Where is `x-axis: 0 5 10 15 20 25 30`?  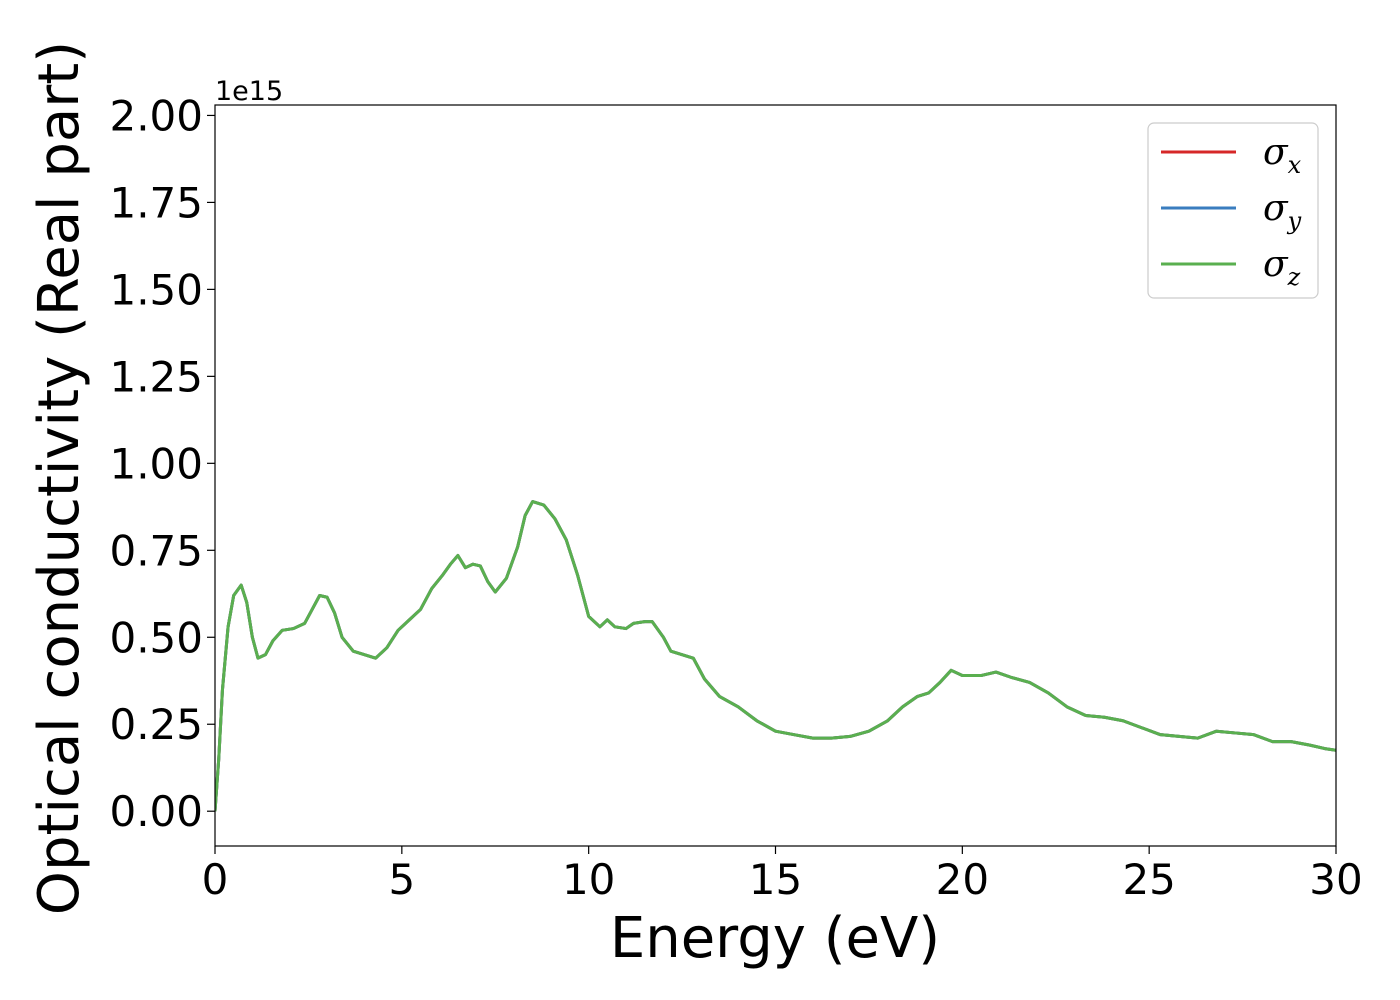
x-axis: 0 5 10 15 20 25 30 is located at coordinates (782, 875).